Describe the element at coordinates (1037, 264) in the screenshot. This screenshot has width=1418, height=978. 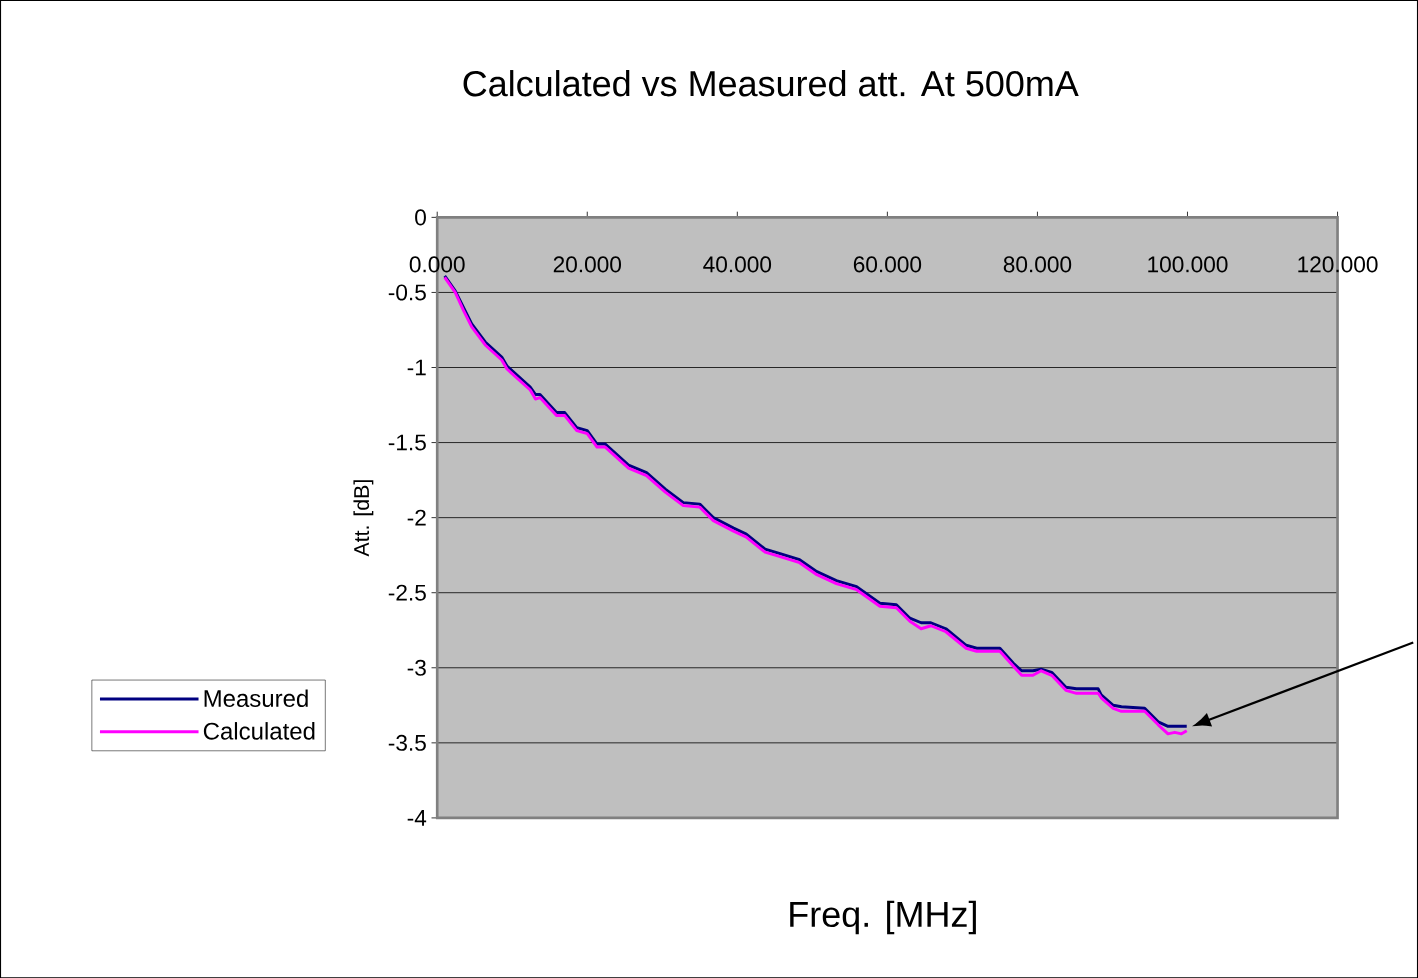
I see `x-tick-label: 80.000` at that location.